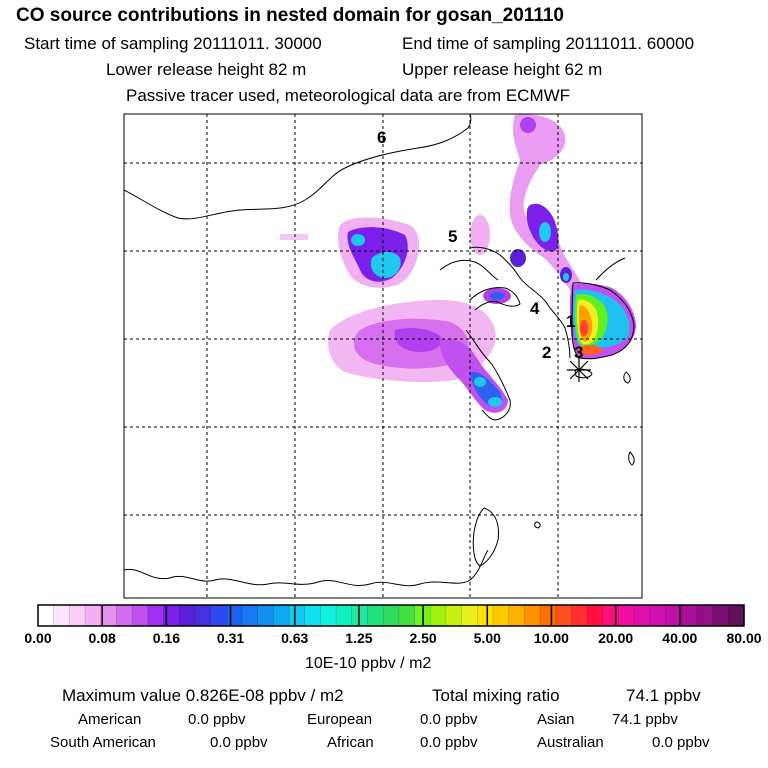 Image resolution: width=768 pixels, height=768 pixels. Describe the element at coordinates (744, 638) in the screenshot. I see `colorbar-tick-label: 80.00` at that location.